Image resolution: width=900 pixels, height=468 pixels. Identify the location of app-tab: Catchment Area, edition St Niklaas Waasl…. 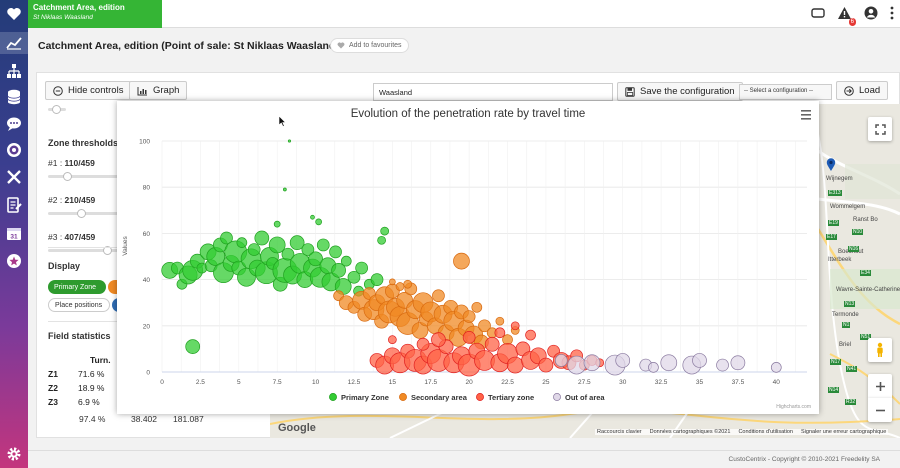
(95, 14).